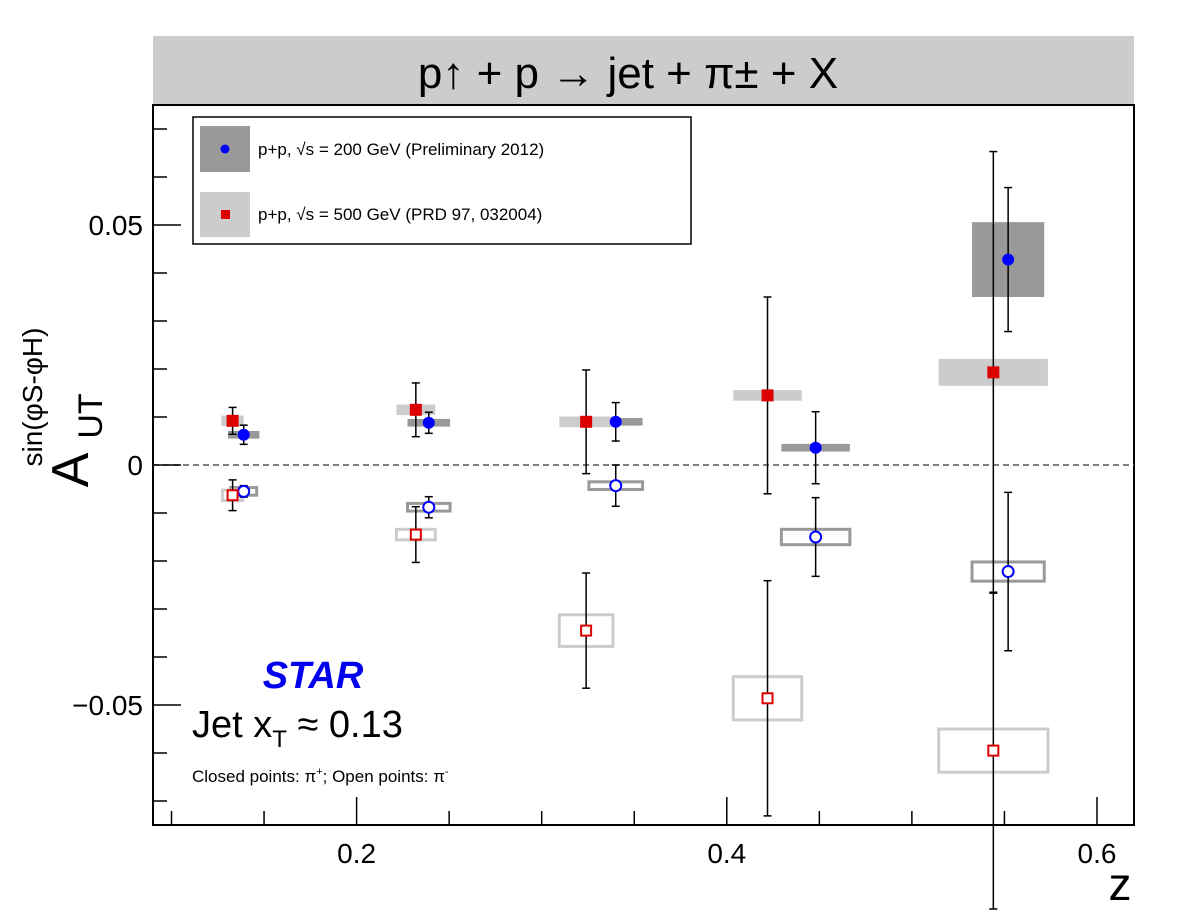  What do you see at coordinates (628, 73) in the screenshot?
I see `chart-title: p↑ + p → jet + π± + X` at bounding box center [628, 73].